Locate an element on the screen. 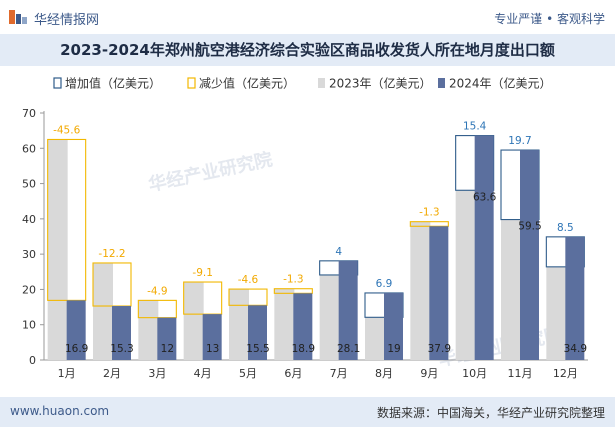 This screenshot has width=615, height=427. value-label-2024: 15.5 is located at coordinates (257, 349).